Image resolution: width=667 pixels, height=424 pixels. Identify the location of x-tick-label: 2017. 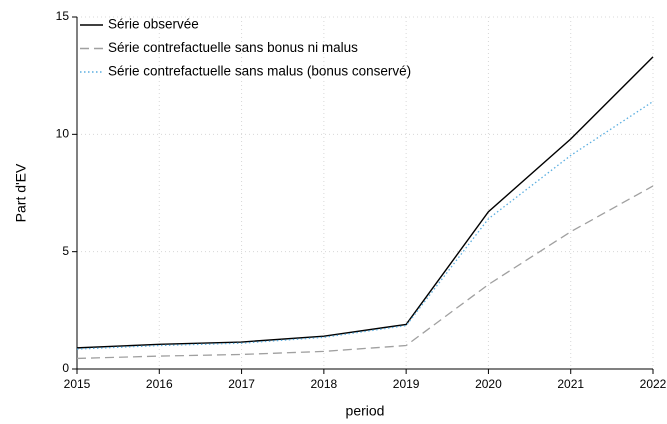
(241, 384).